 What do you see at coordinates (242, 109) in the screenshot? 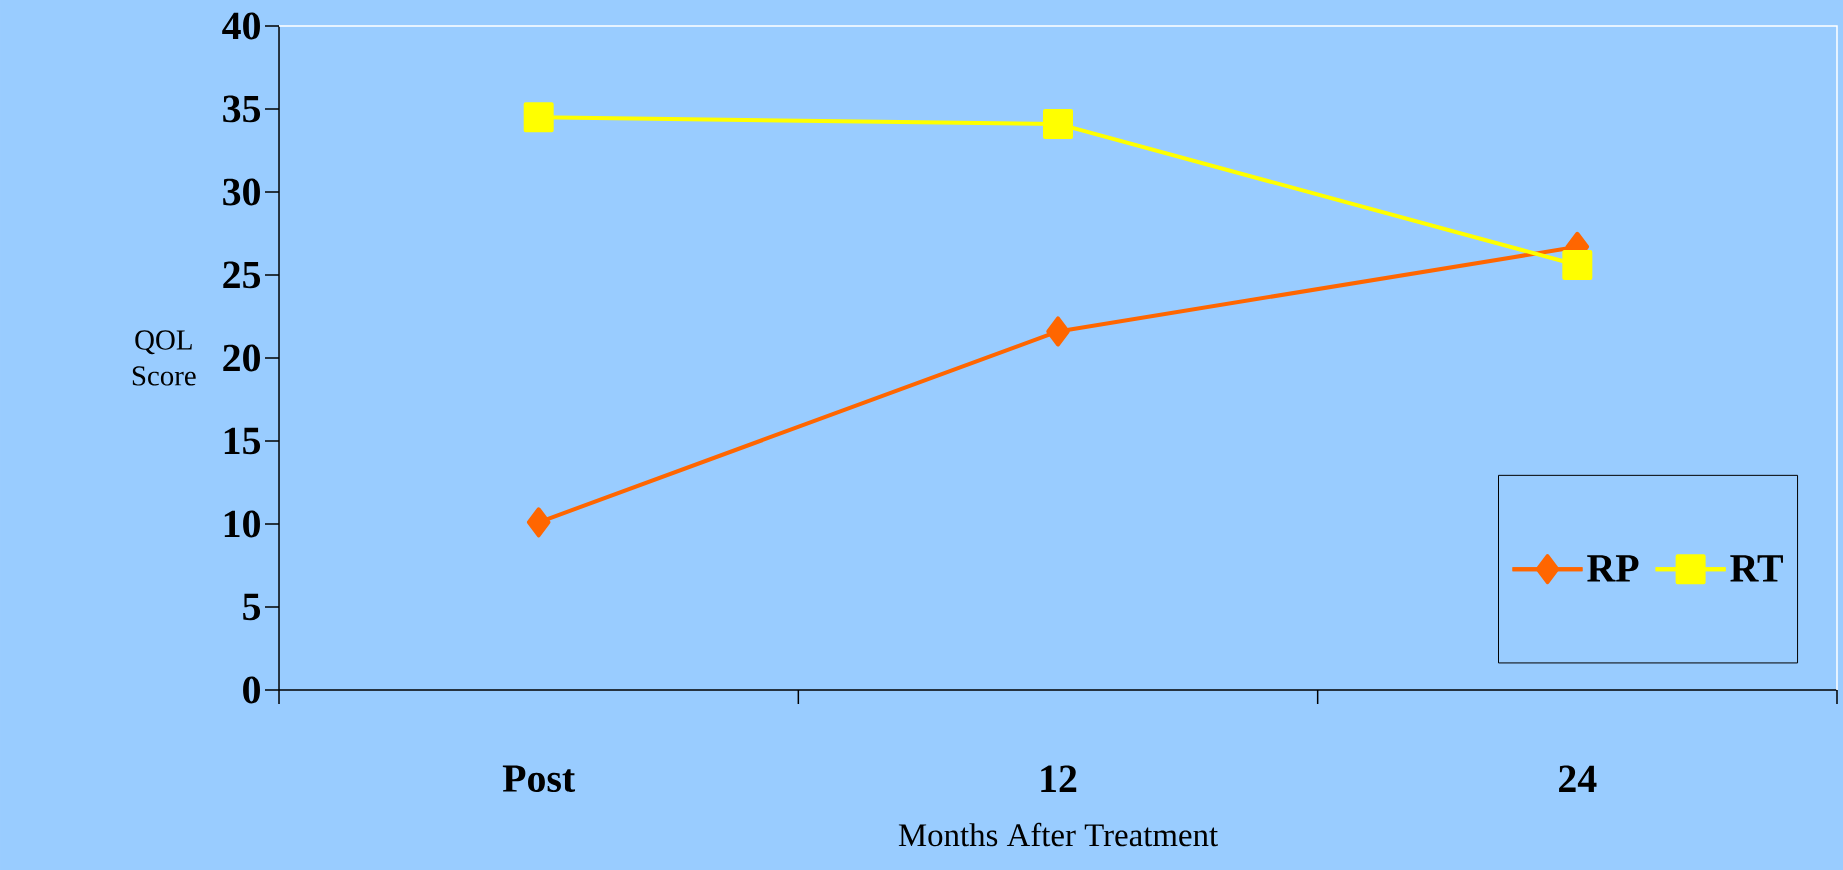
I see `y-tick-label: 35` at bounding box center [242, 109].